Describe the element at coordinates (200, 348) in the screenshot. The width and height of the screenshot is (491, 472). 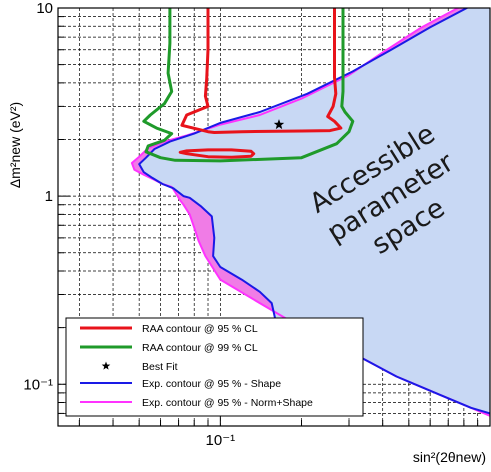
I see `legend-label: RAA contour @ 99 % CL` at that location.